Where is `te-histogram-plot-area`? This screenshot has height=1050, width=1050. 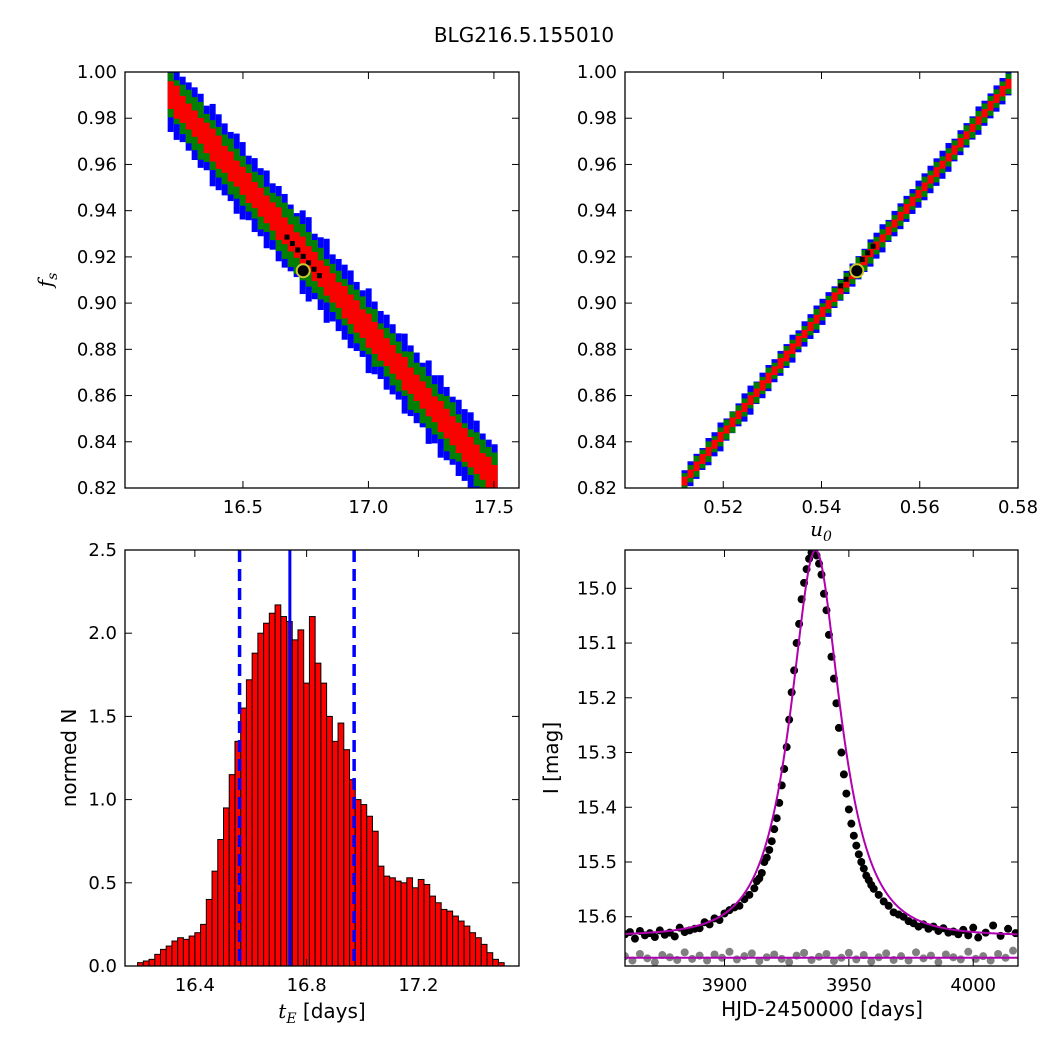
te-histogram-plot-area is located at coordinates (321, 758).